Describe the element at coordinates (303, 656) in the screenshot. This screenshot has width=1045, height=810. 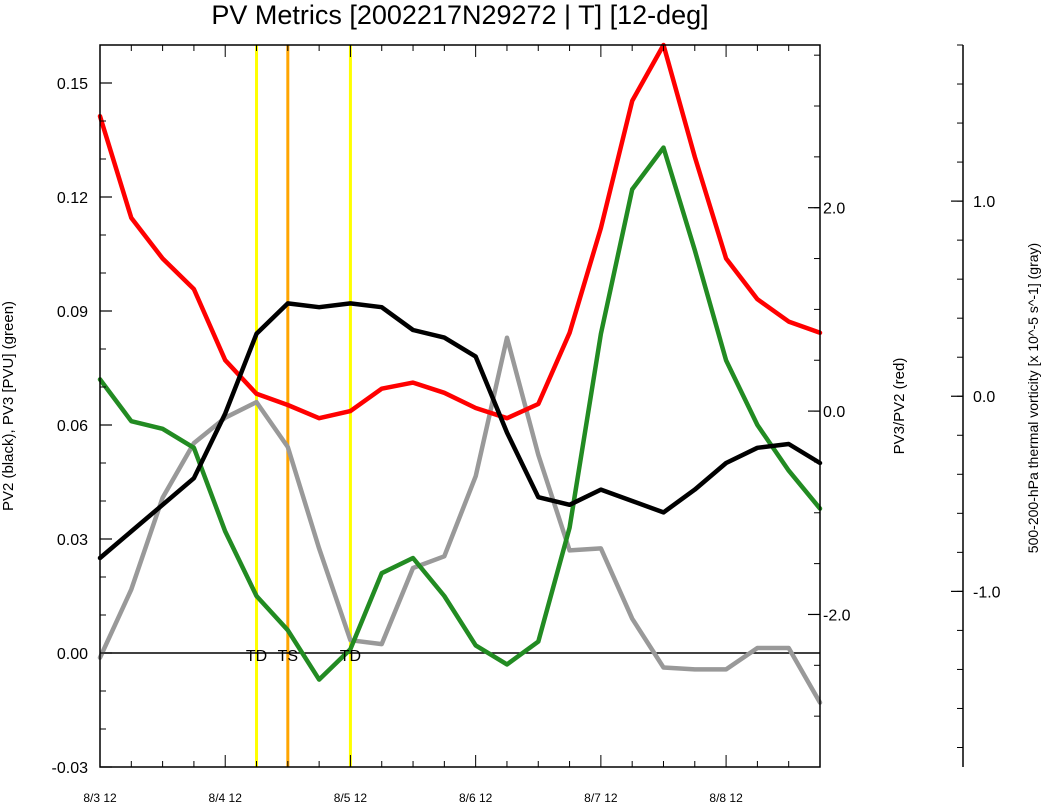
I see `event-labels: TD TS TD` at that location.